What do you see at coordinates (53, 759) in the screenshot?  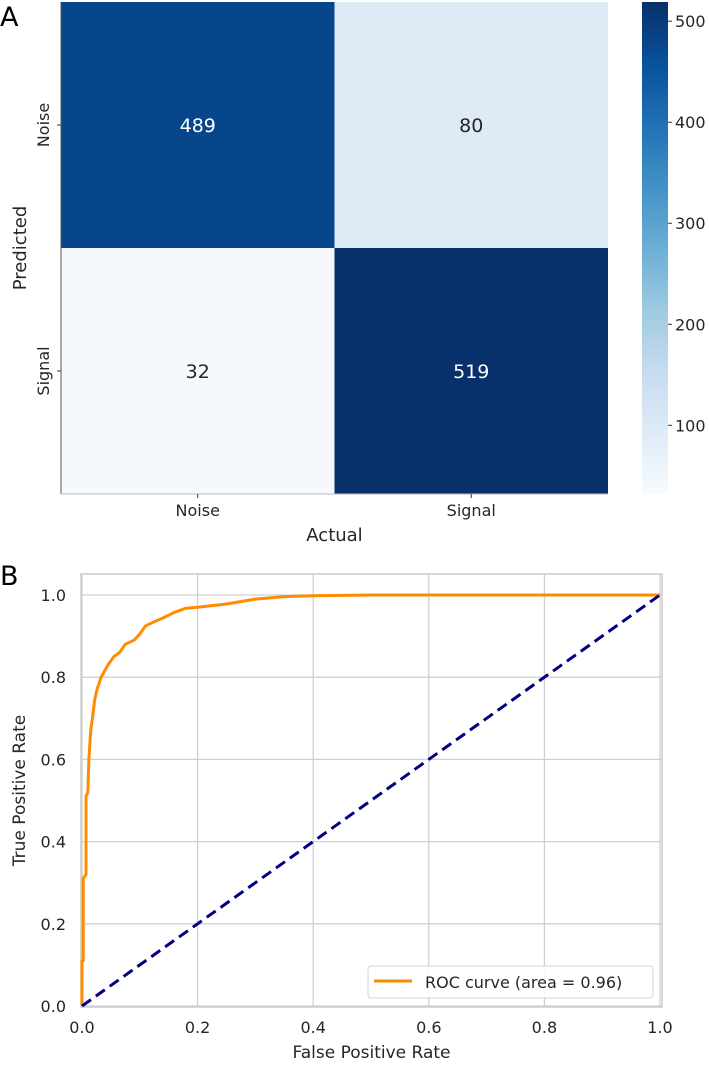 I see `y-tick-label: 0.6` at bounding box center [53, 759].